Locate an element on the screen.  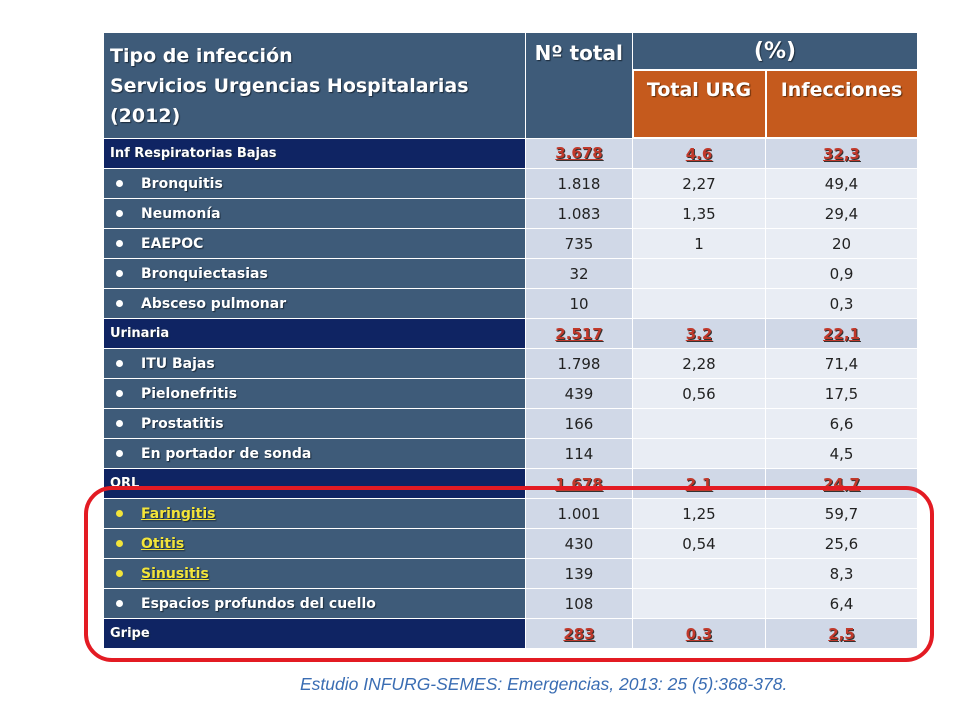
table-row: Faringitis 1.001 1,25 59,7 is located at coordinates (510, 513).